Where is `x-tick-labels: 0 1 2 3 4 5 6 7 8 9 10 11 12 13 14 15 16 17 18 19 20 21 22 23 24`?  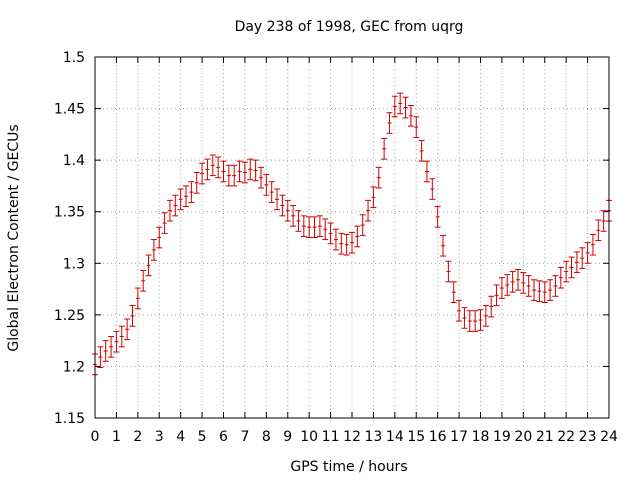 x-tick-labels: 0 1 2 3 4 5 6 7 8 9 10 11 12 13 14 15 16 17 18 19 20 21 22 23 24 is located at coordinates (354, 437).